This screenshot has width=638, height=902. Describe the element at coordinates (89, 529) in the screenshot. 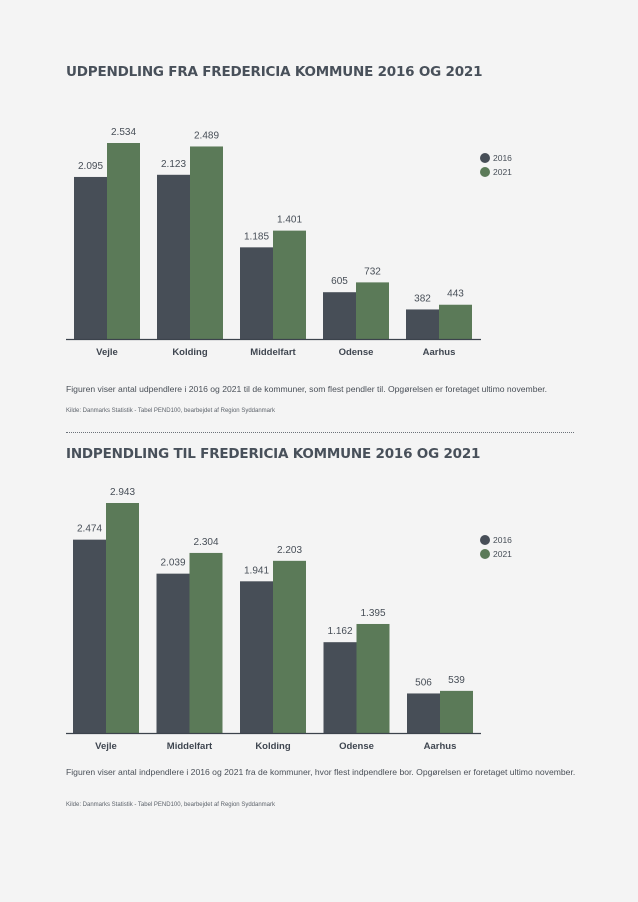

I see `data-label-2016-vejle: 2.474` at that location.